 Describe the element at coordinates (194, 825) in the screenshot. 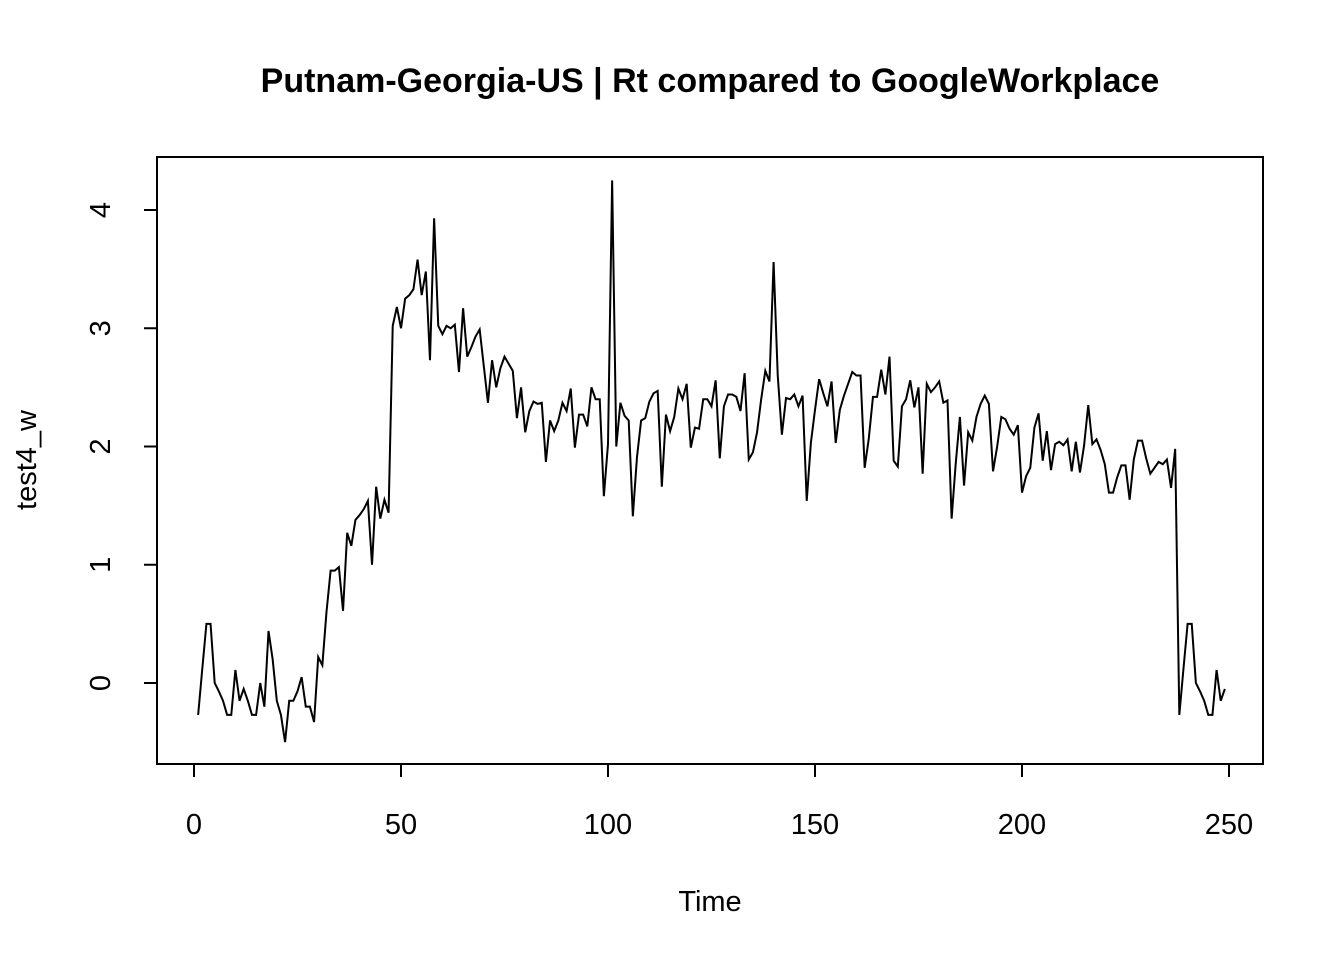

I see `x-tick-label: 0` at that location.